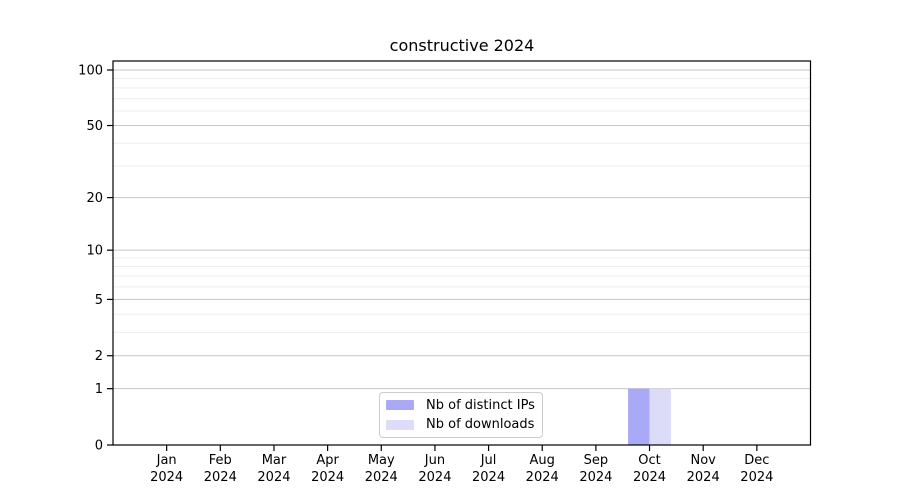 This screenshot has width=900, height=500. Describe the element at coordinates (99, 300) in the screenshot. I see `y-tick-label: 5` at that location.